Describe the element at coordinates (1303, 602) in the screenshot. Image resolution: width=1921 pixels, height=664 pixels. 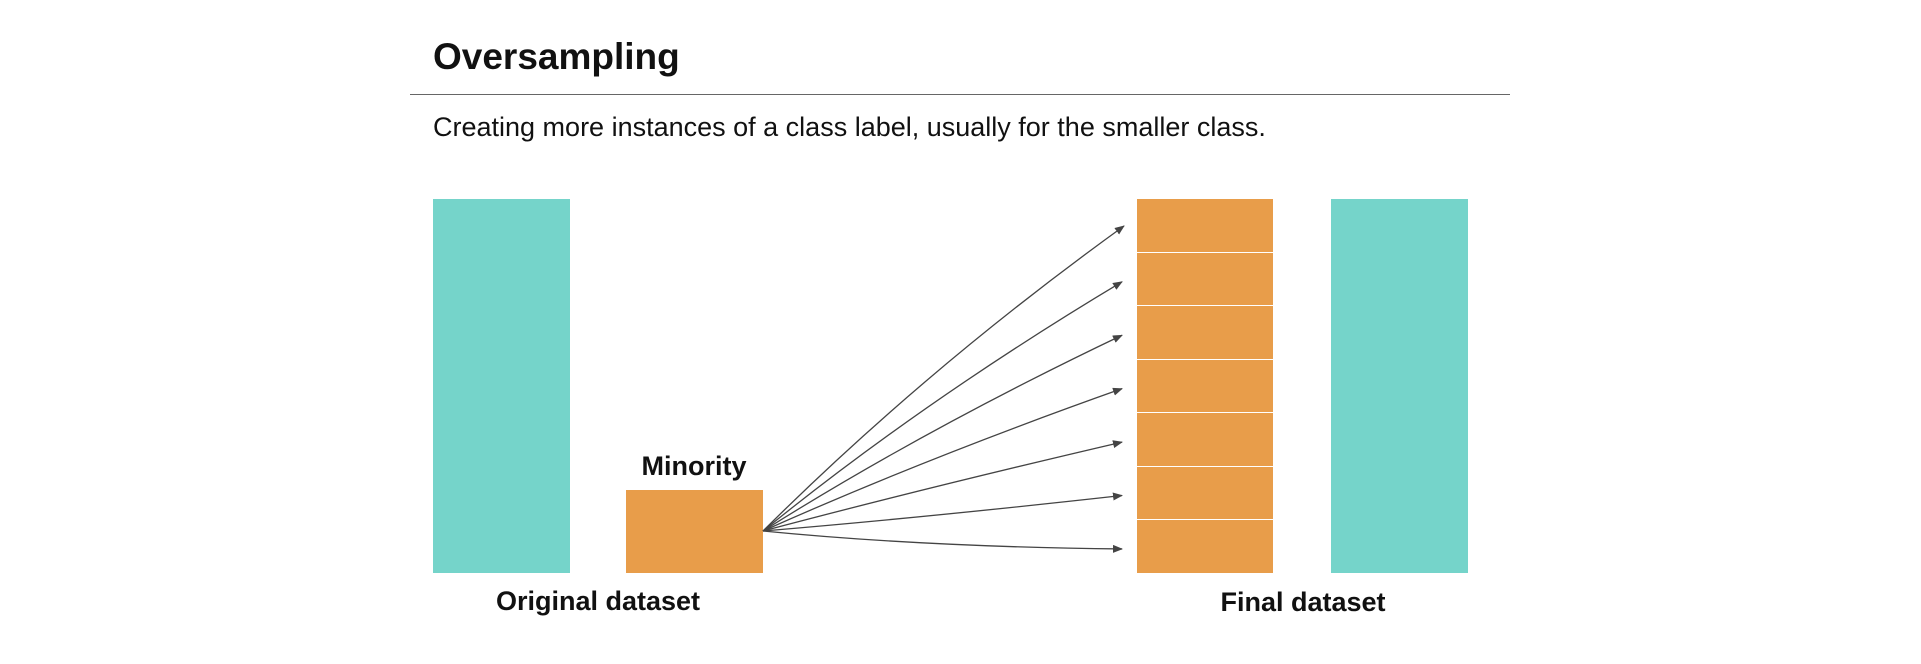
I see `final-dataset-label: Final dataset` at that location.